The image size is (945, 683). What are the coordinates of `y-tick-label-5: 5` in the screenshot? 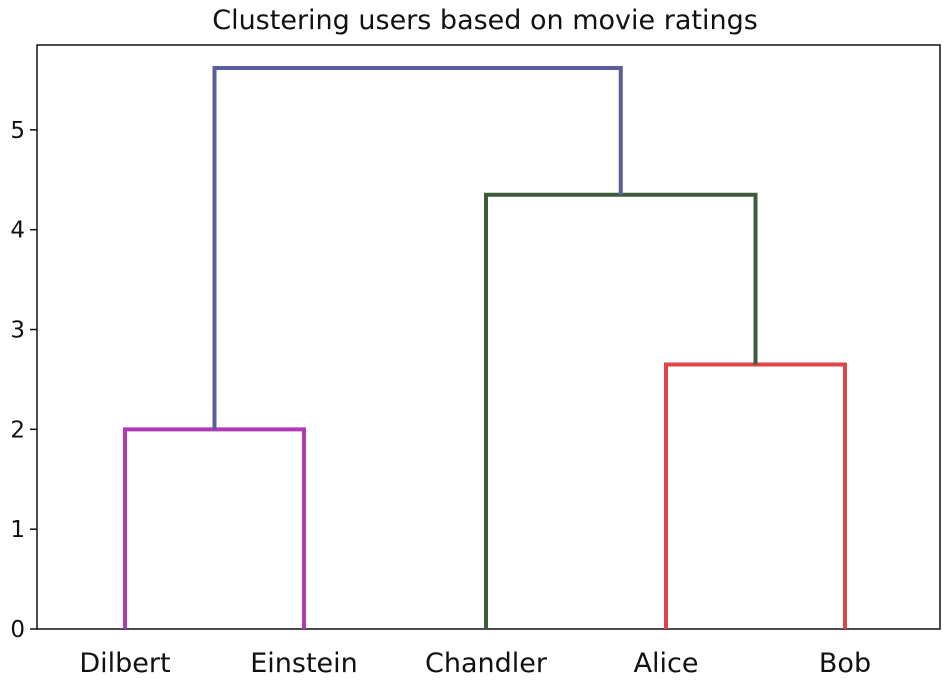 It's located at (17, 131).